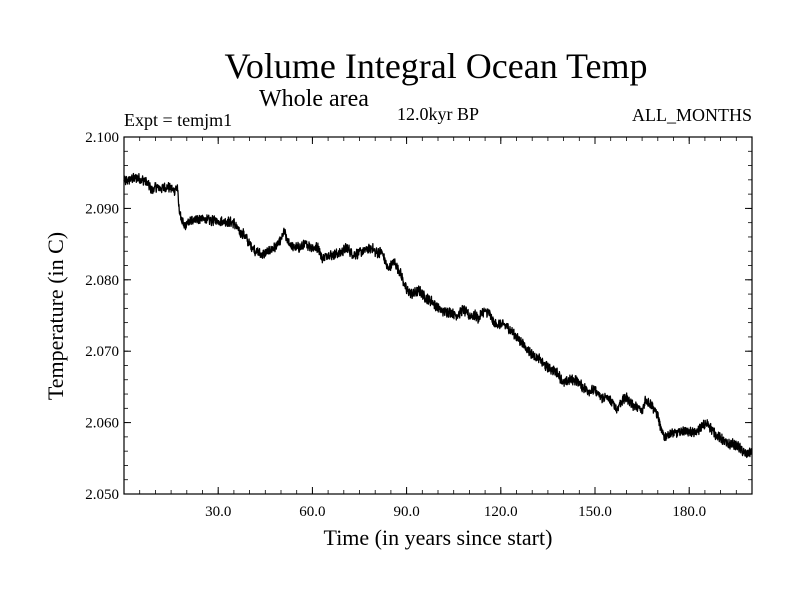  Describe the element at coordinates (689, 512) in the screenshot. I see `x-tick-label: 180.0` at that location.